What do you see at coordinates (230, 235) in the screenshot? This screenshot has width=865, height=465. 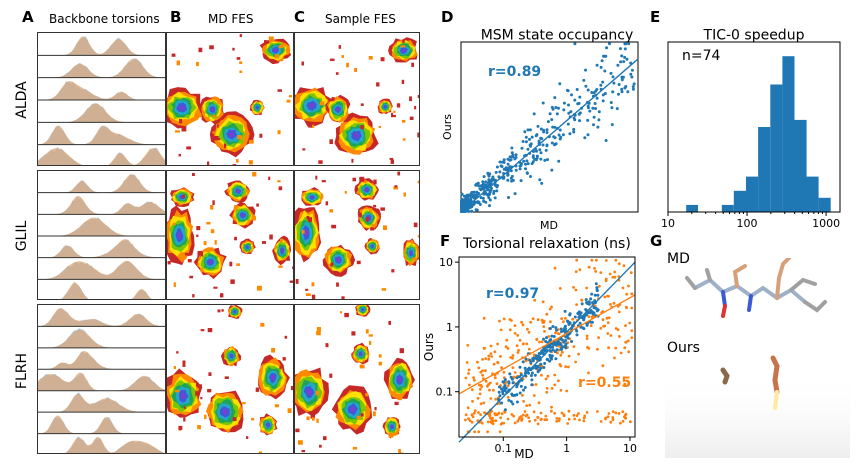 I see `fes-md-glil-plot` at bounding box center [230, 235].